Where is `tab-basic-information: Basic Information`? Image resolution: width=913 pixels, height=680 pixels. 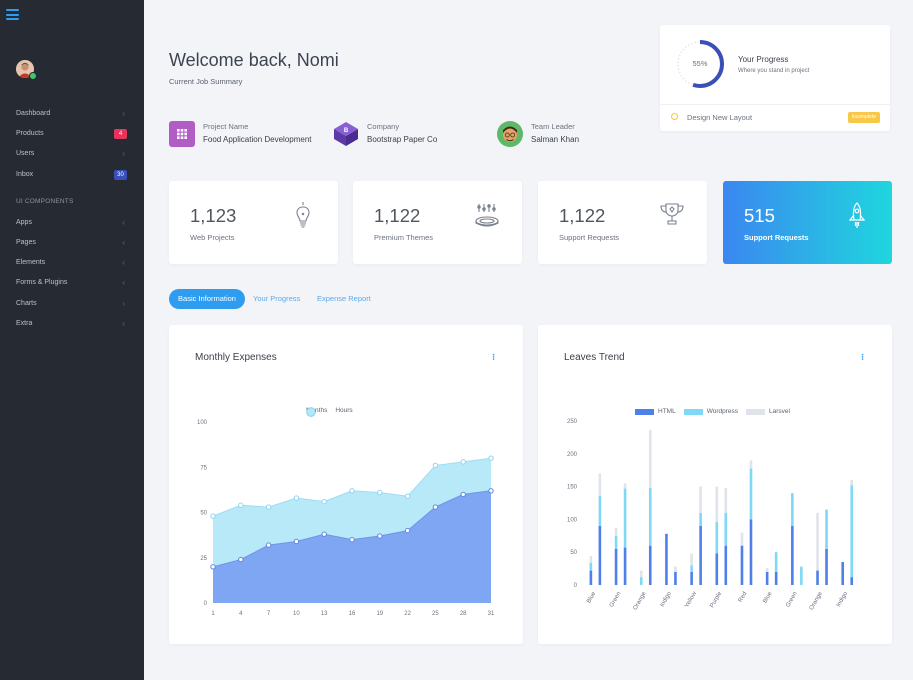 tab-basic-information: Basic Information is located at coordinates (207, 299).